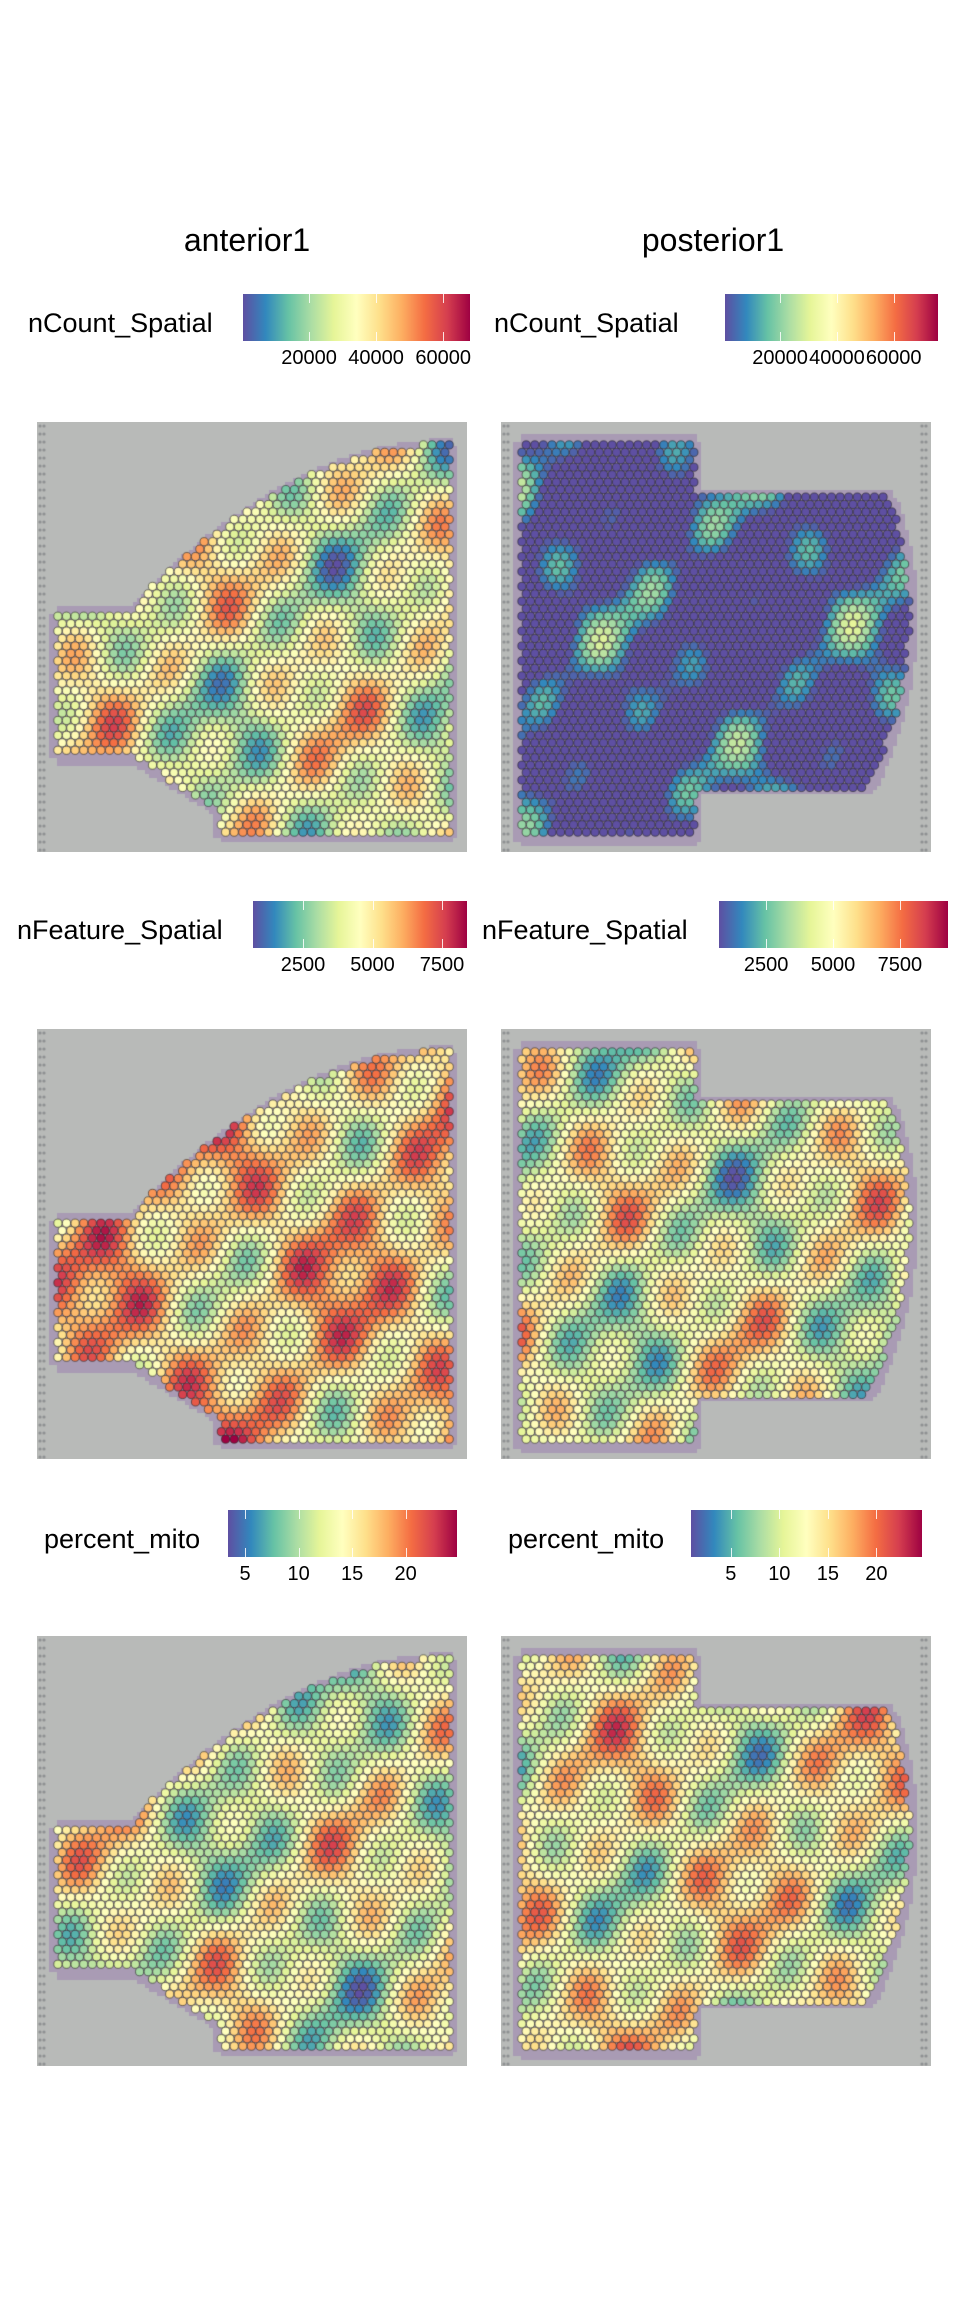 The width and height of the screenshot is (960, 2304). I want to click on colorbar-nFeature_Spatial-anterior1, so click(360, 924).